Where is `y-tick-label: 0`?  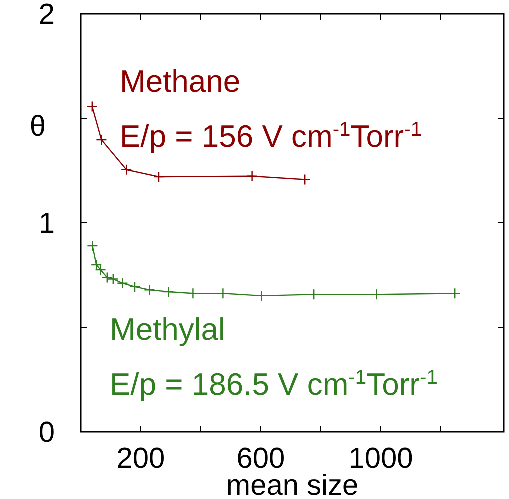
y-tick-label: 0 is located at coordinates (46, 433).